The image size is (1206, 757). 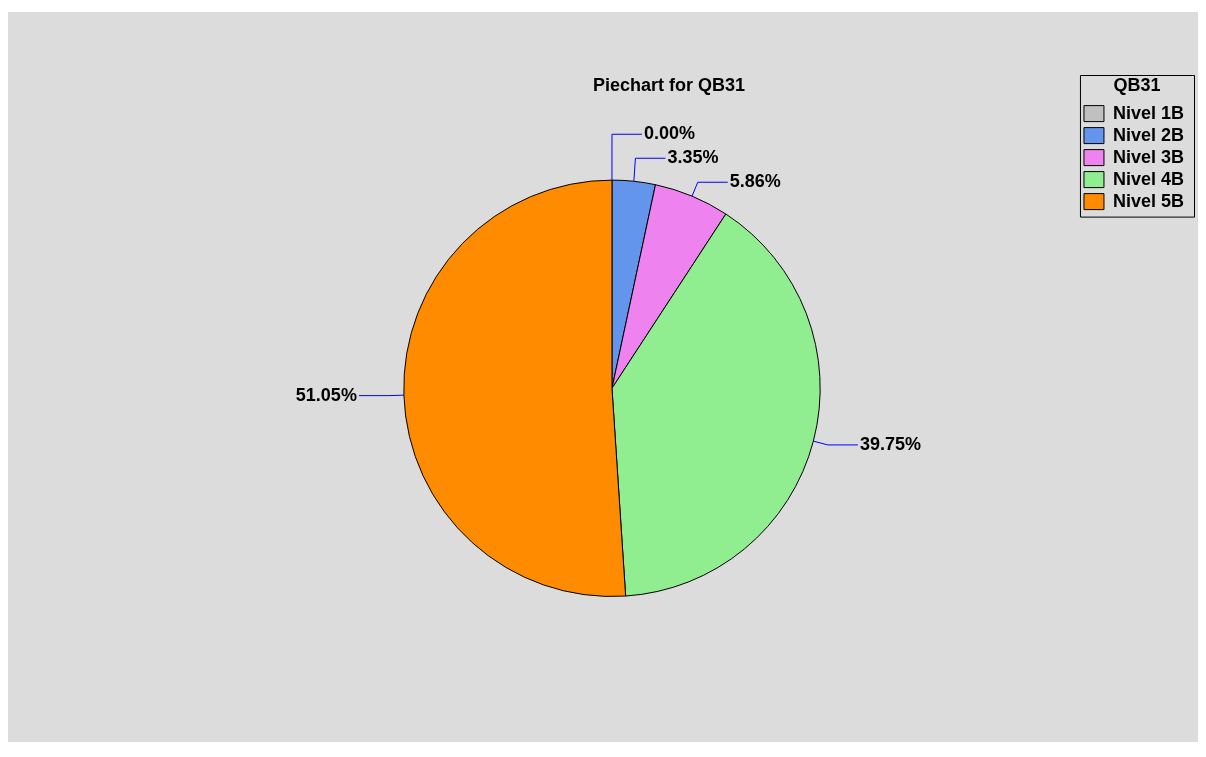 What do you see at coordinates (1148, 134) in the screenshot?
I see `legend-label: Nivel 2B` at bounding box center [1148, 134].